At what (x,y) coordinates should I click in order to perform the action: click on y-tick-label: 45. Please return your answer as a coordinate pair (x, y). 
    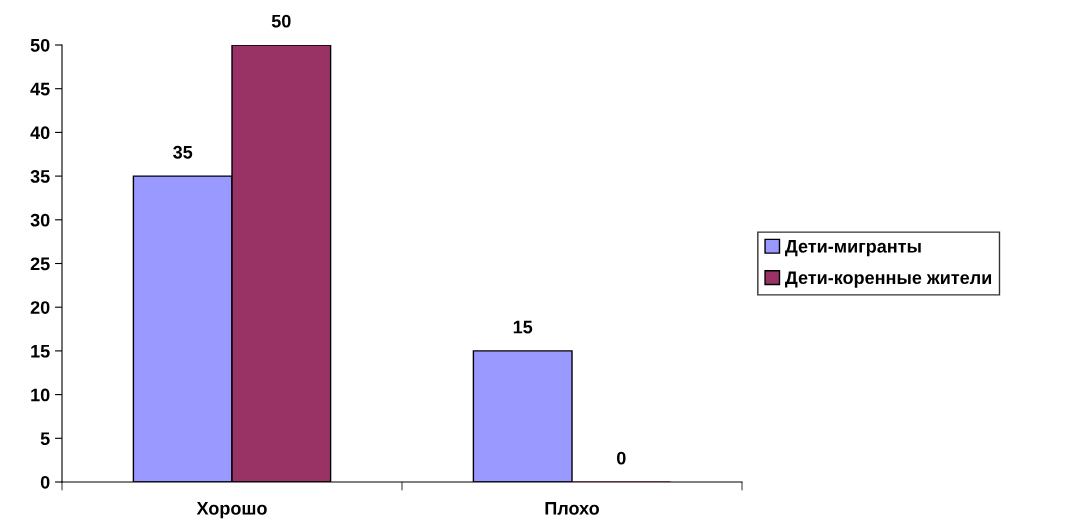
    Looking at the image, I should click on (40, 89).